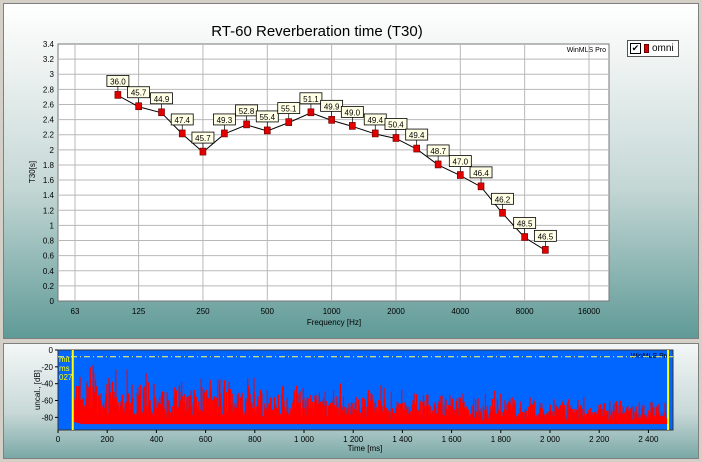 Image resolution: width=702 pixels, height=462 pixels. What do you see at coordinates (49, 44) in the screenshot?
I see `y-tick-label: 3.4` at bounding box center [49, 44].